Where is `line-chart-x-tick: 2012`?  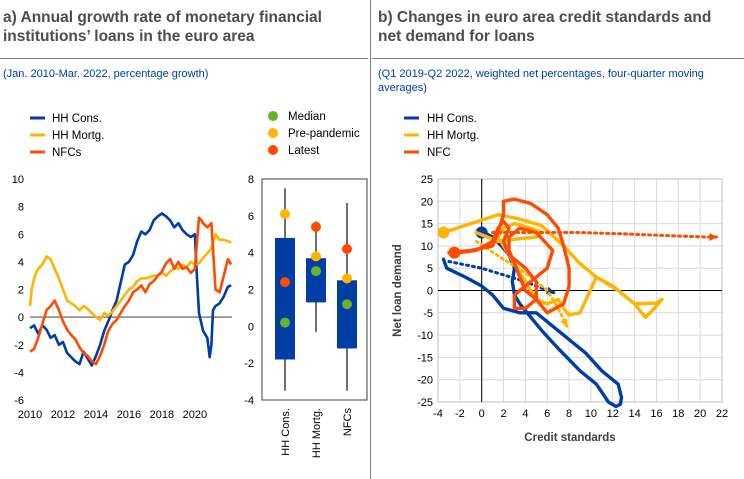
line-chart-x-tick: 2012 is located at coordinates (63, 415).